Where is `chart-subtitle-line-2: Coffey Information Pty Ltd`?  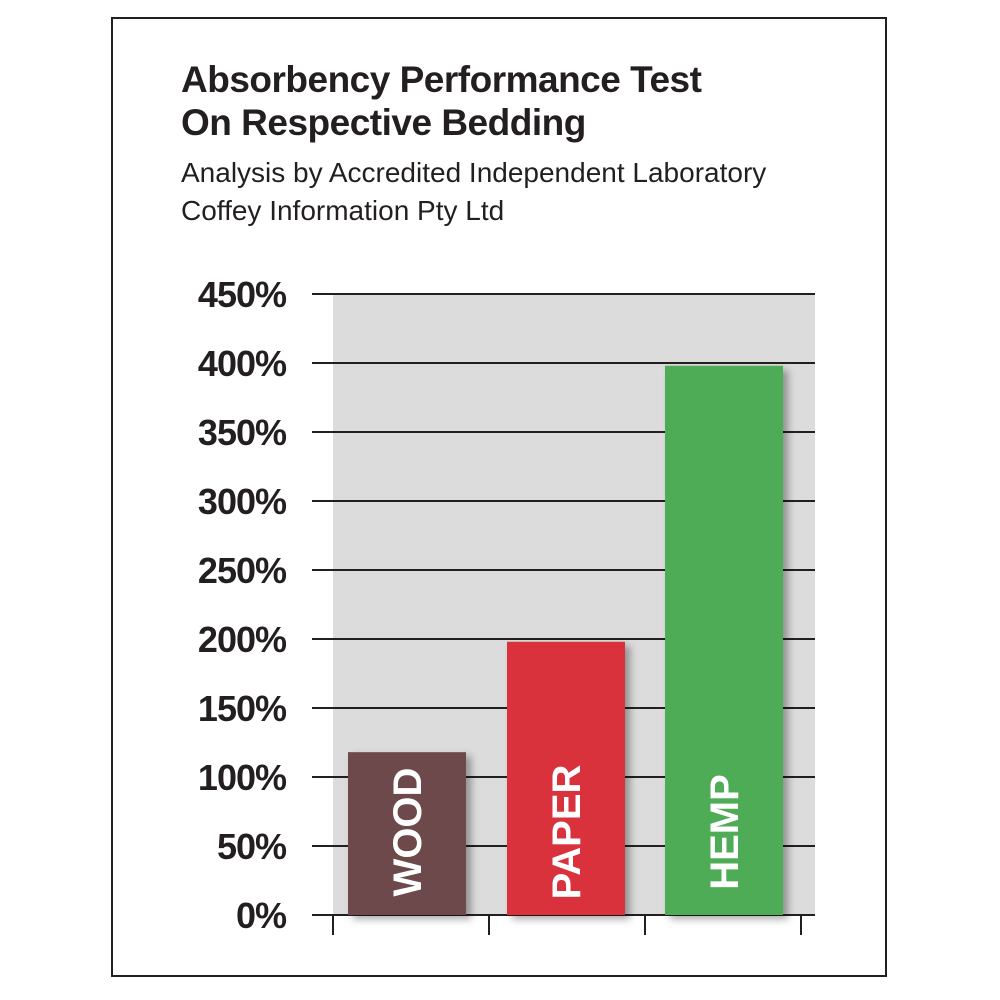
chart-subtitle-line-2: Coffey Information Pty Ltd is located at coordinates (343, 210).